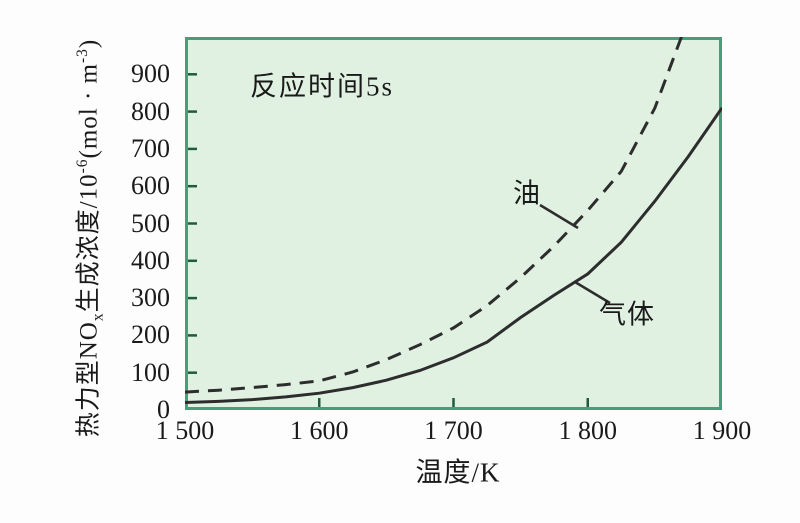 This screenshot has width=800, height=523. Describe the element at coordinates (89, 43) in the screenshot. I see `y-axis-title-text: )` at that location.